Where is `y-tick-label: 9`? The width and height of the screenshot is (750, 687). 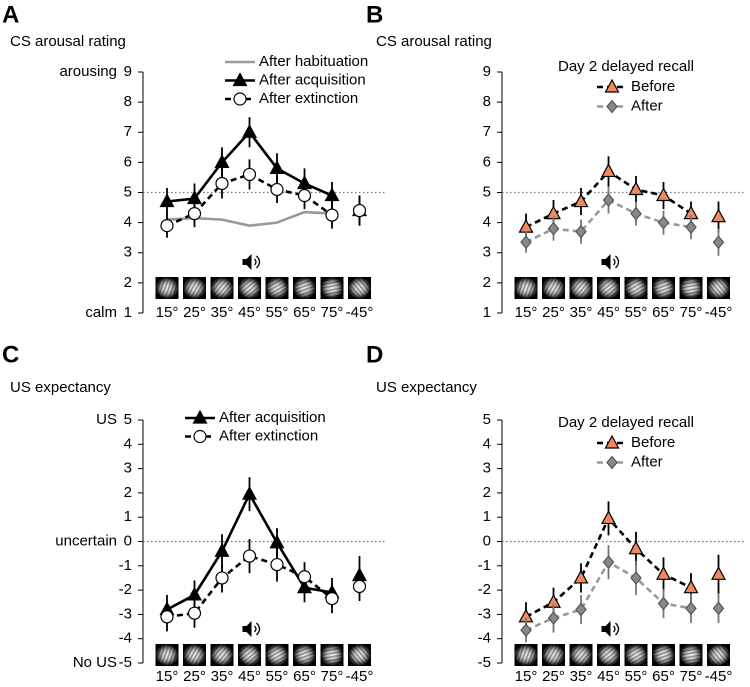
y-tick-label: 9 is located at coordinates (128, 71).